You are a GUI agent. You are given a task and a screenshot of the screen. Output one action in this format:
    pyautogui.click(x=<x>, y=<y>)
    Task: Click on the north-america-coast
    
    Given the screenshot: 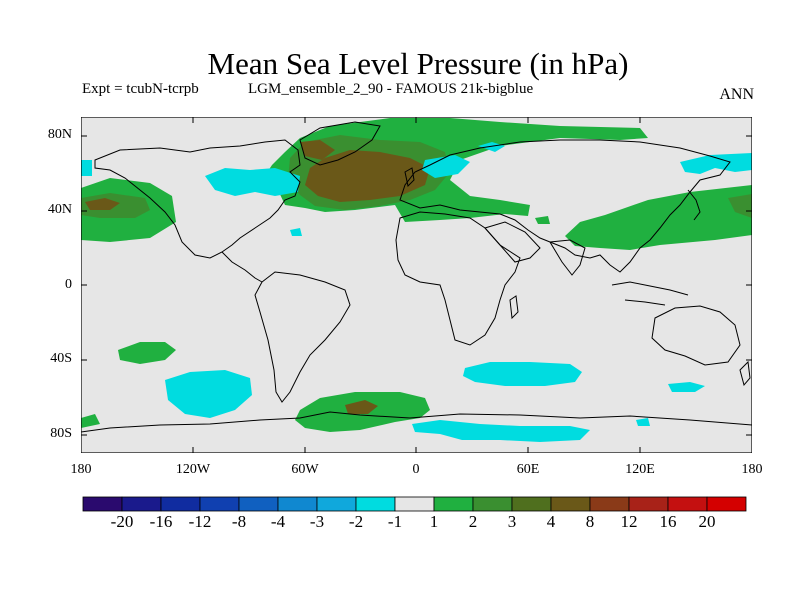 What is the action you would take?
    pyautogui.click(x=197, y=199)
    